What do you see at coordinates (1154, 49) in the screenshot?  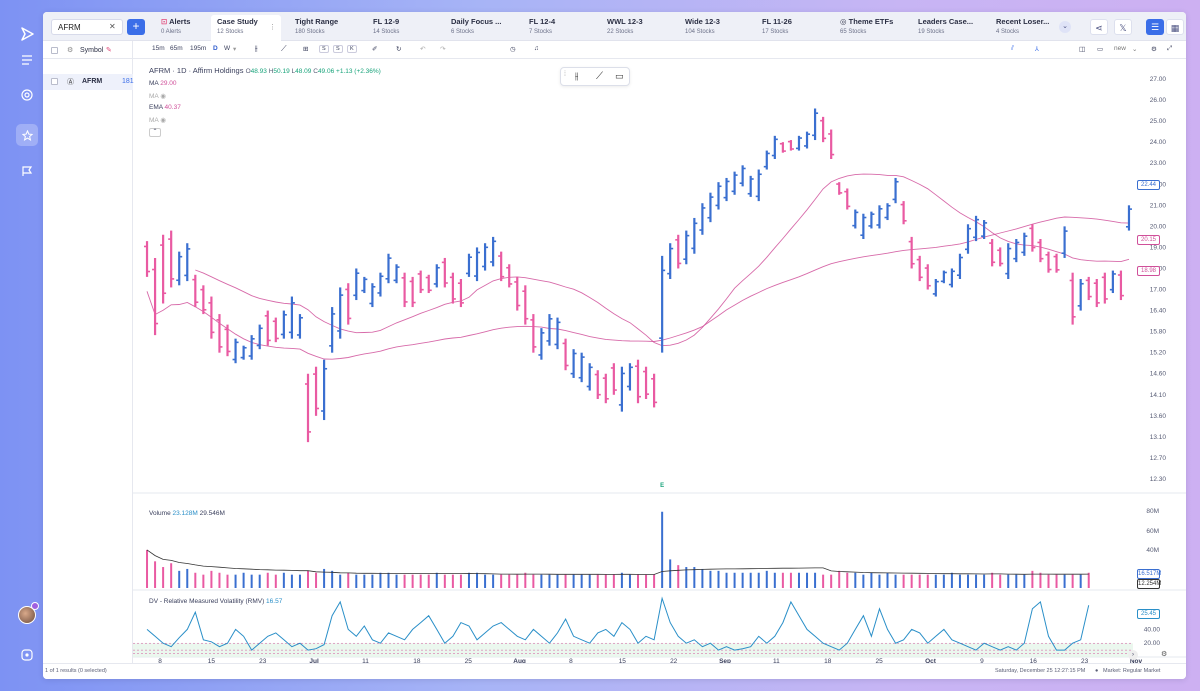 I see `chart-settings-icon: ⚙` at bounding box center [1154, 49].